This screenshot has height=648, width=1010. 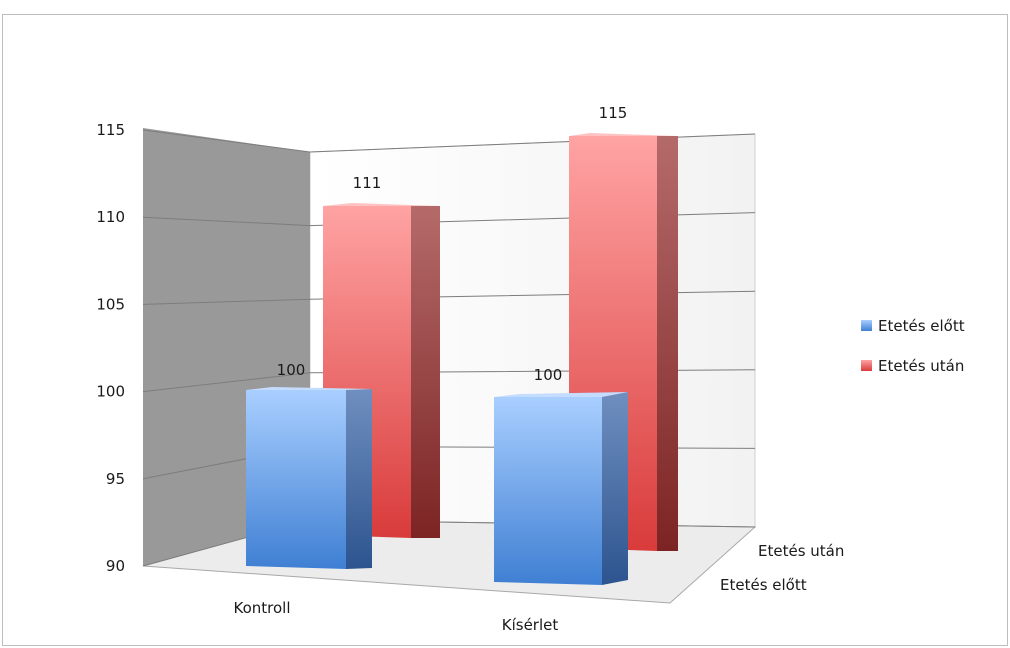 What do you see at coordinates (115, 566) in the screenshot?
I see `y-tick-label: 90` at bounding box center [115, 566].